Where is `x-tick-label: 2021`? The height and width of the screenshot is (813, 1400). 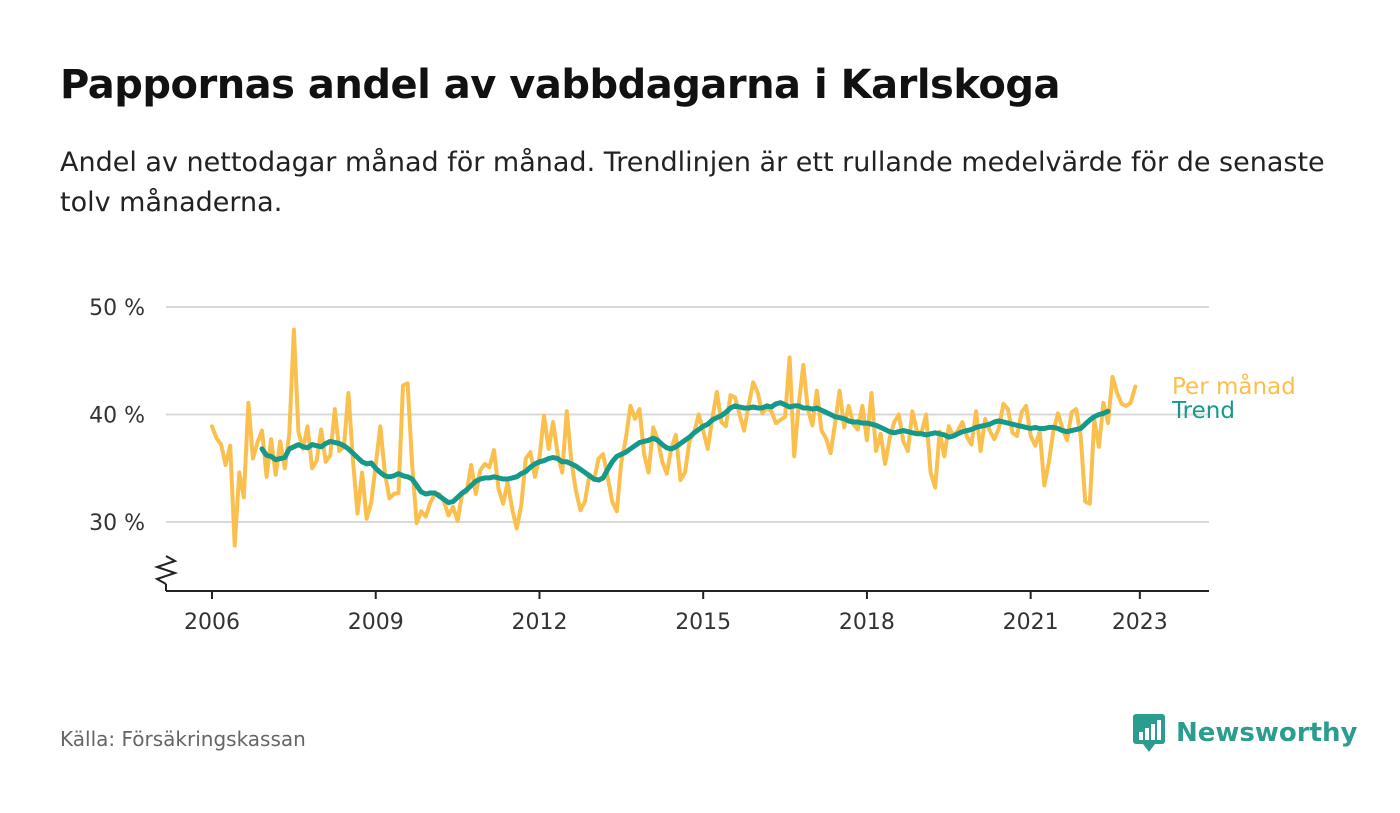 x-tick-label: 2021 is located at coordinates (1031, 622).